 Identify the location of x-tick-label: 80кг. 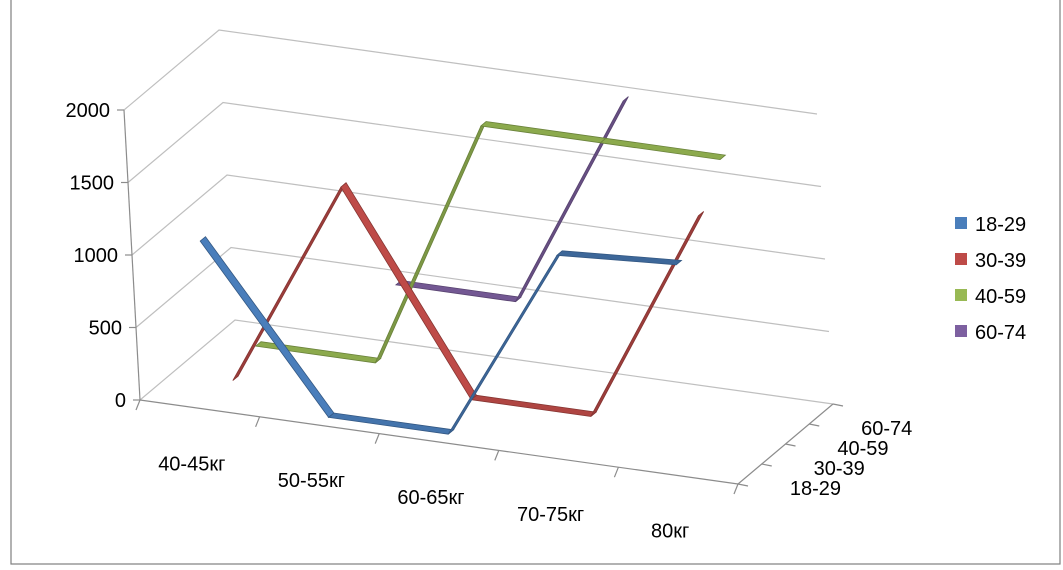
(670, 532).